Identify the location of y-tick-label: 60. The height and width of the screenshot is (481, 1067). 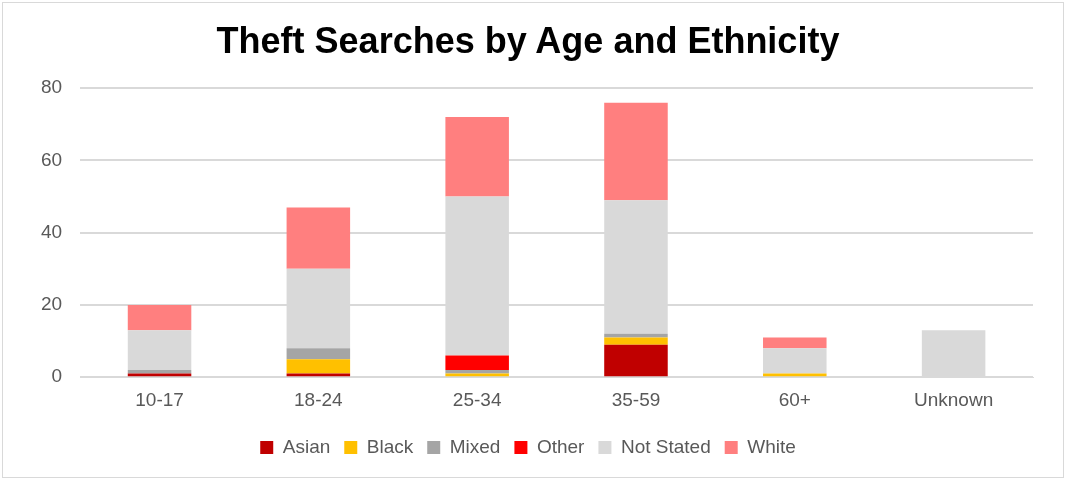
(51, 159).